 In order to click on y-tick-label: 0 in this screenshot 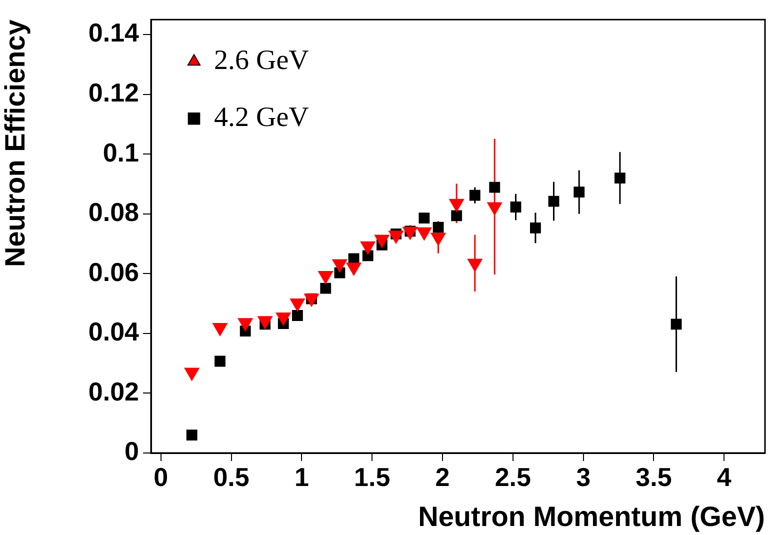, I will do `click(131, 451)`.